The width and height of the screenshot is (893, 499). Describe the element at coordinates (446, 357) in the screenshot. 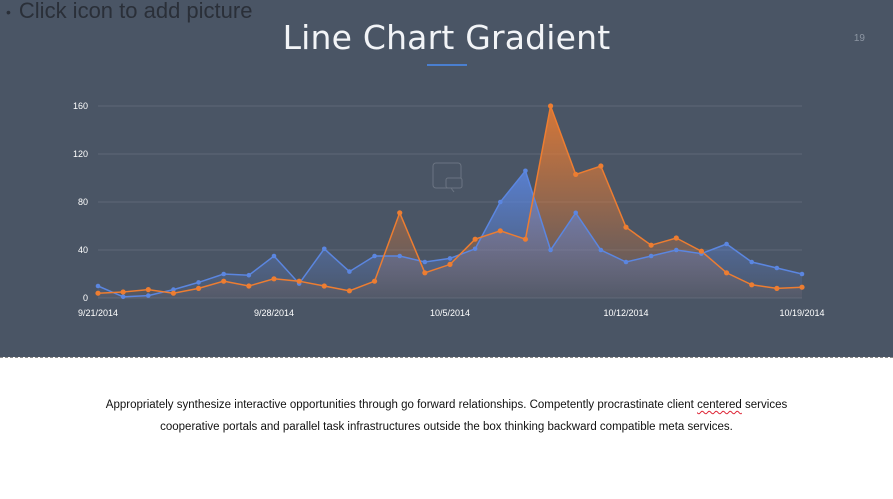

I see `slide-border` at that location.